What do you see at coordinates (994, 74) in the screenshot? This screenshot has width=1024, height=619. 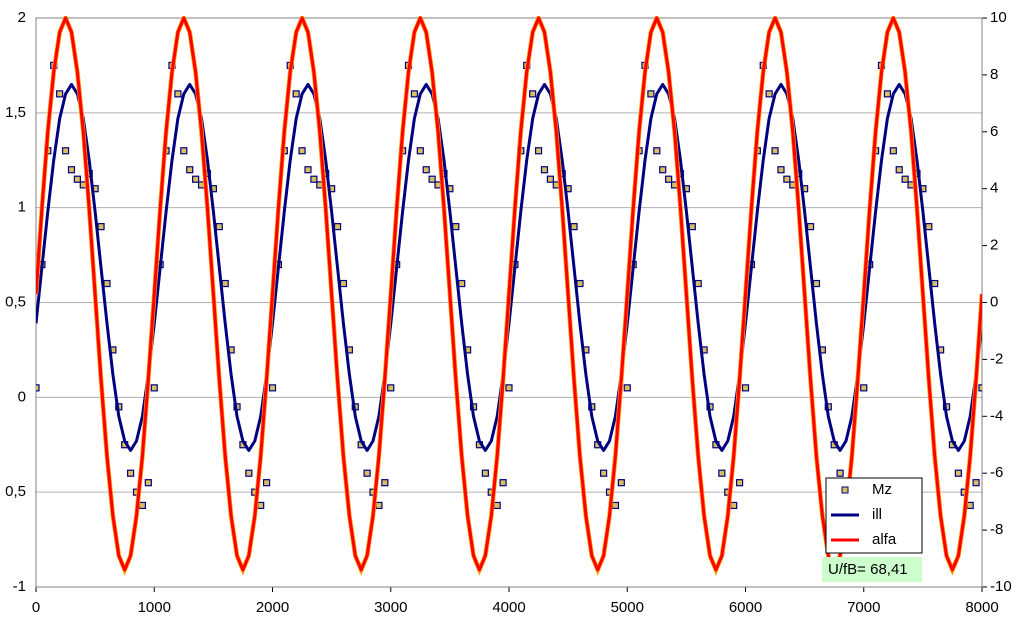 I see `y2-tick-label: 8` at bounding box center [994, 74].